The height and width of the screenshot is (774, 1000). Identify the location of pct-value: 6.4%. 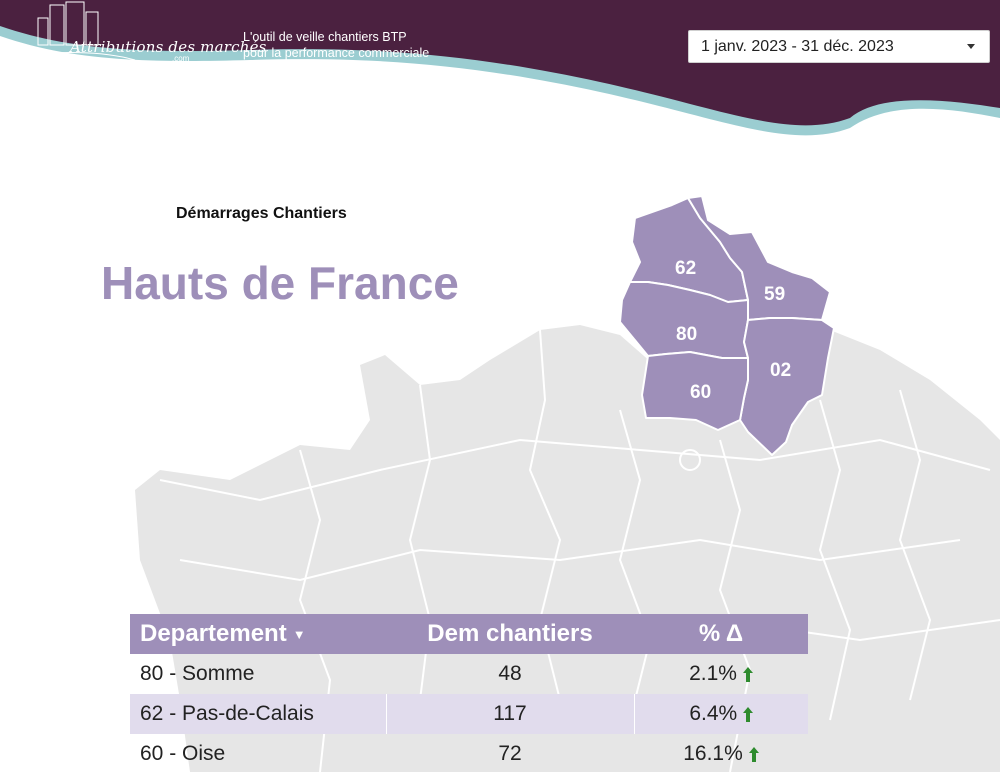
(713, 713).